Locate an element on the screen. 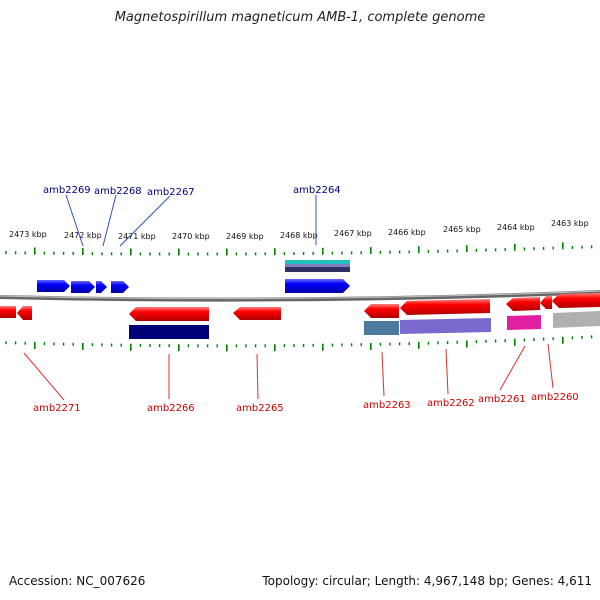 This screenshot has width=600, height=600. feature-band-amb2260 is located at coordinates (576, 319).